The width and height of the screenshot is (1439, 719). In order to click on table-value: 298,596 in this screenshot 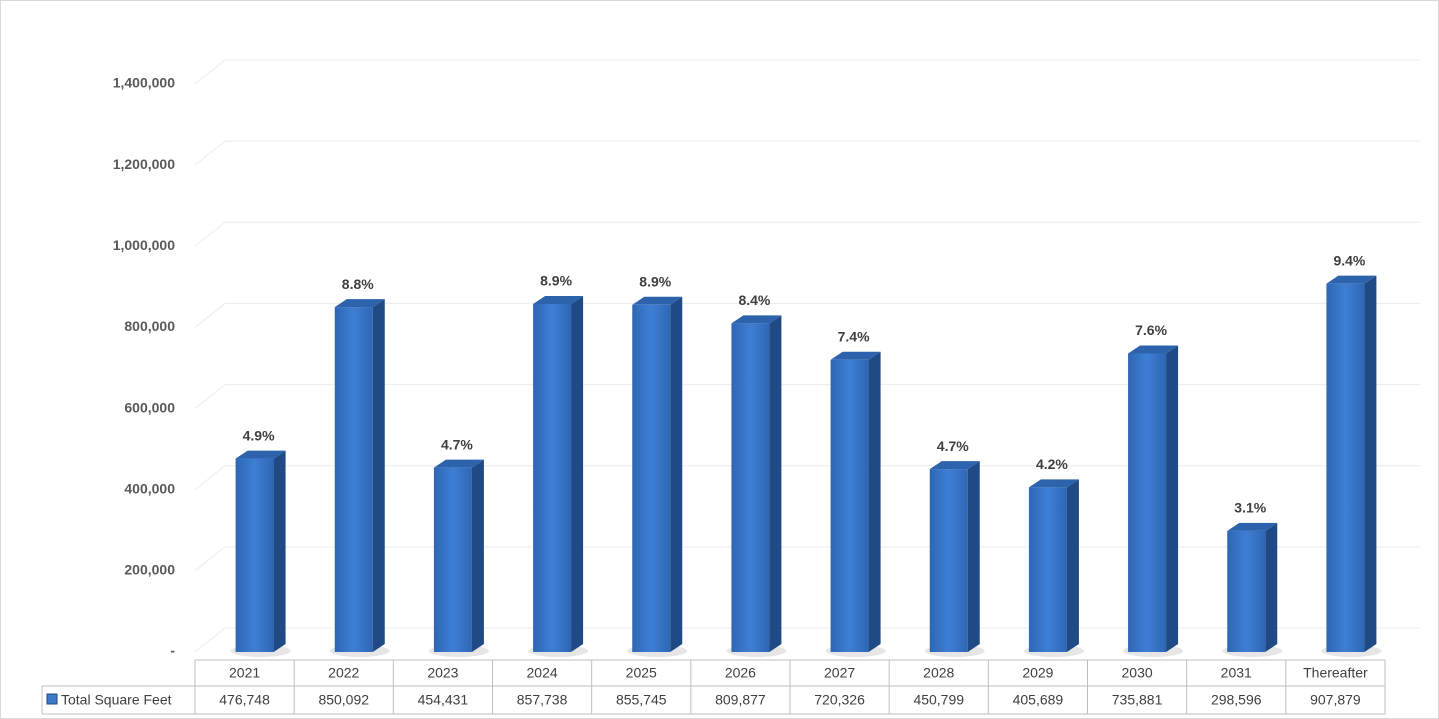, I will do `click(1236, 700)`.